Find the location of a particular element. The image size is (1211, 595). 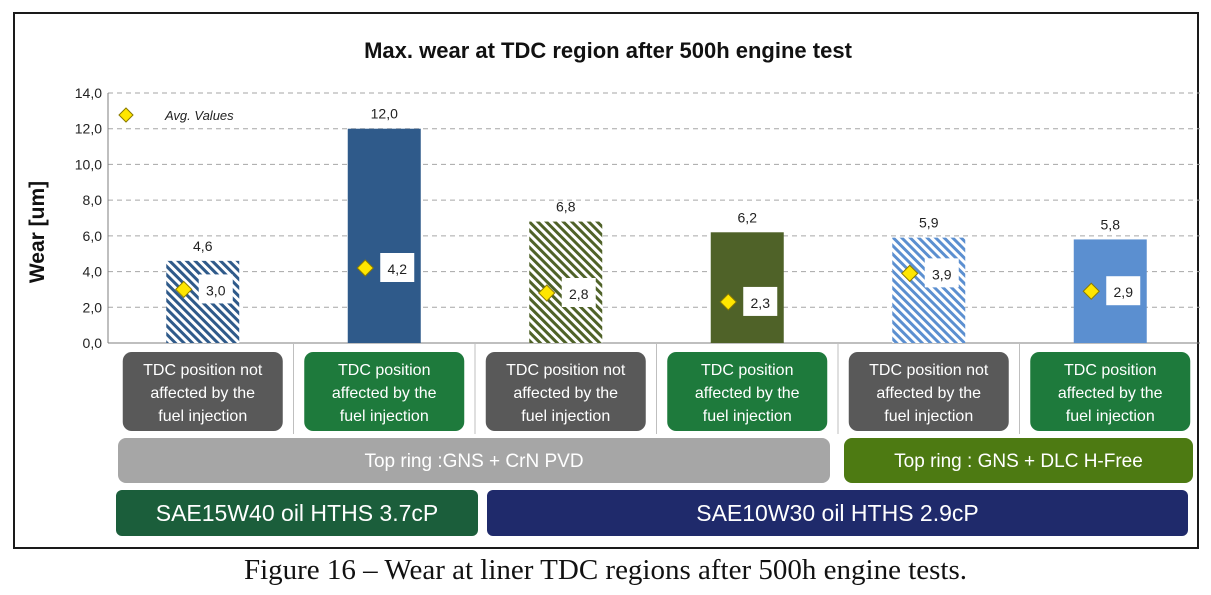

y-axis-label: Wear [um] is located at coordinates (37, 232).